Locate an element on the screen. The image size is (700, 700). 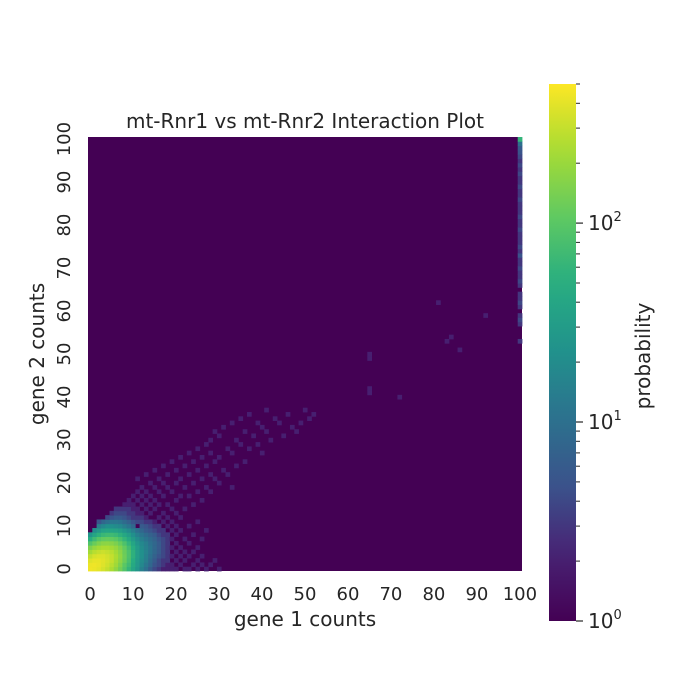
x-tick-label: 40 is located at coordinates (262, 594).